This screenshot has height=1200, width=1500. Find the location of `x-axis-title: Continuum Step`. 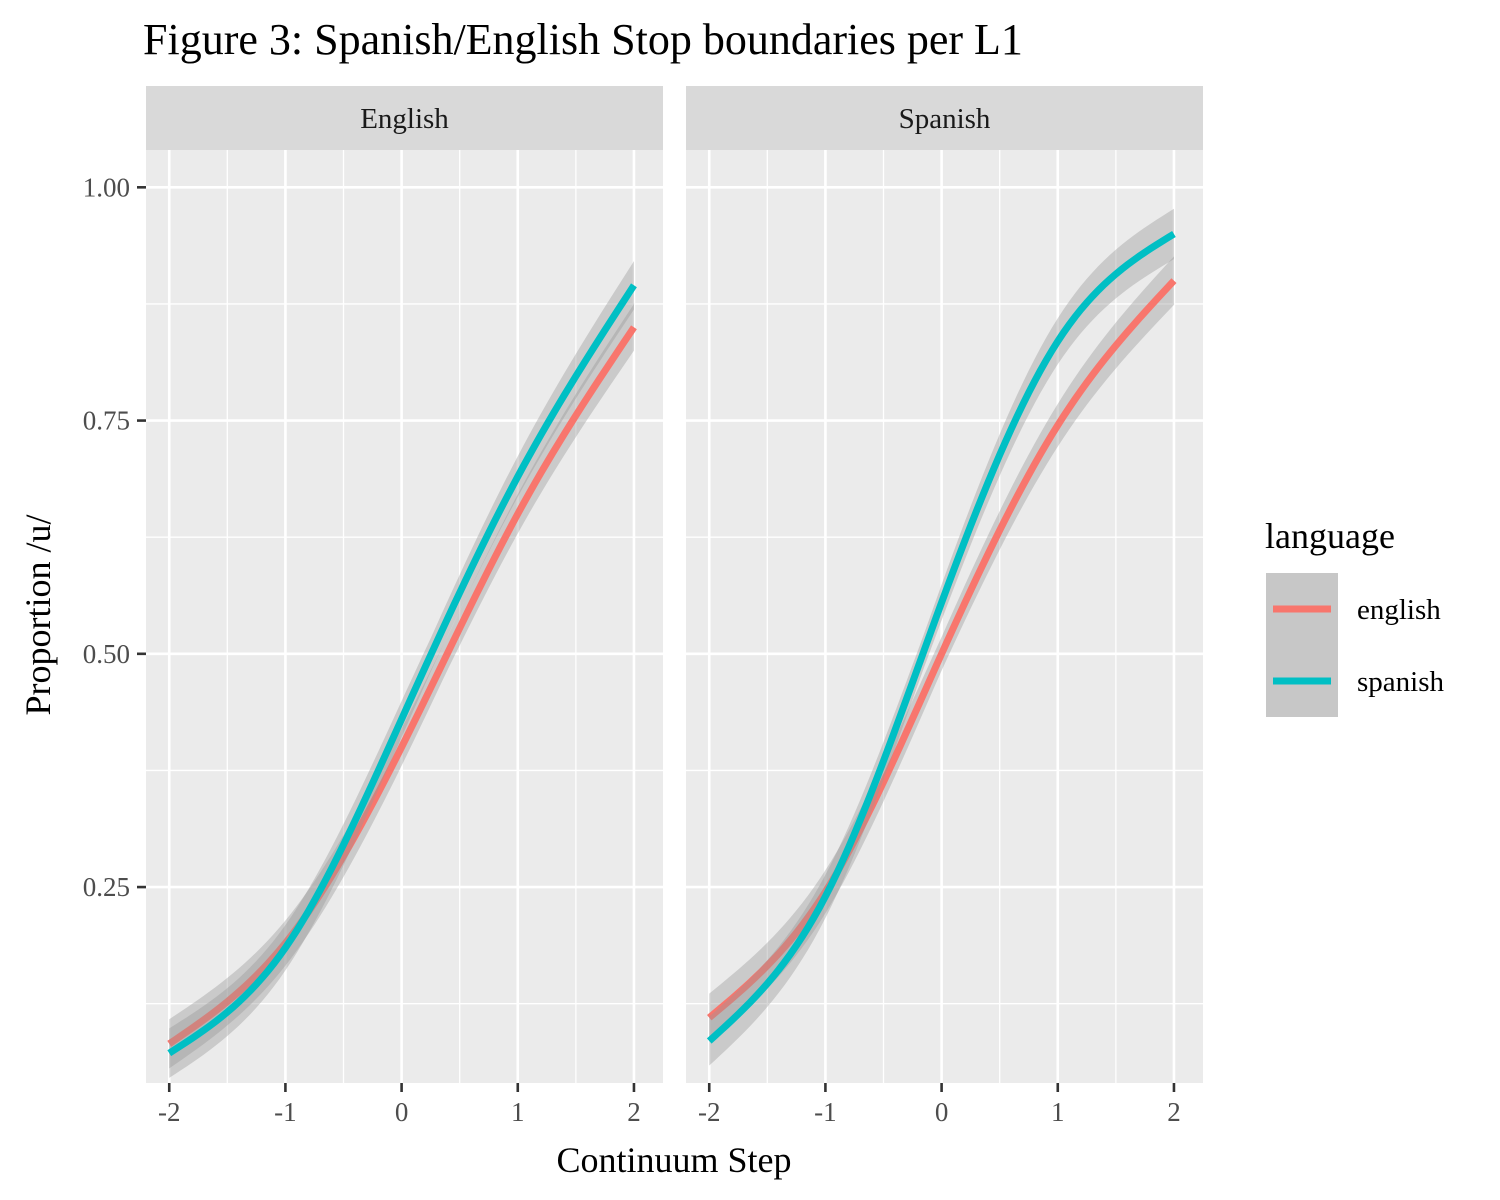

x-axis-title: Continuum Step is located at coordinates (673, 1160).